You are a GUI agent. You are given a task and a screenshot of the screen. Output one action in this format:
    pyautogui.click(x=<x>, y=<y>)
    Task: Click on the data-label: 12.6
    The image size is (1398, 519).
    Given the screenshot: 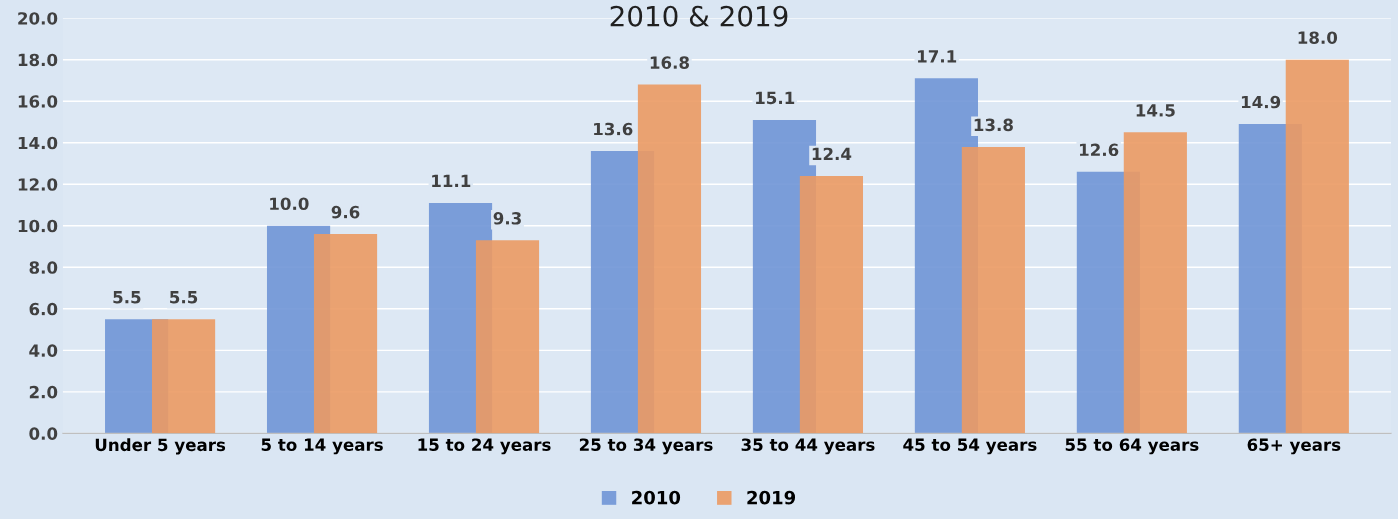 What is the action you would take?
    pyautogui.click(x=1099, y=150)
    